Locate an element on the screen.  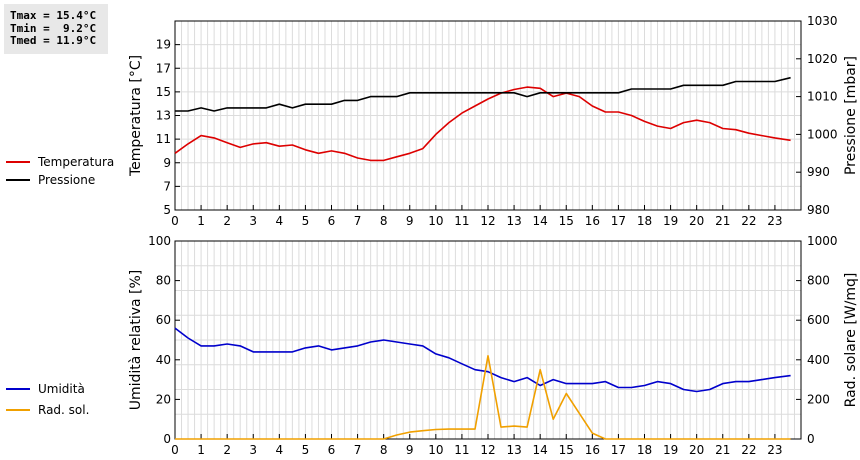
y2-tick-label: 400 is located at coordinates (818, 360).